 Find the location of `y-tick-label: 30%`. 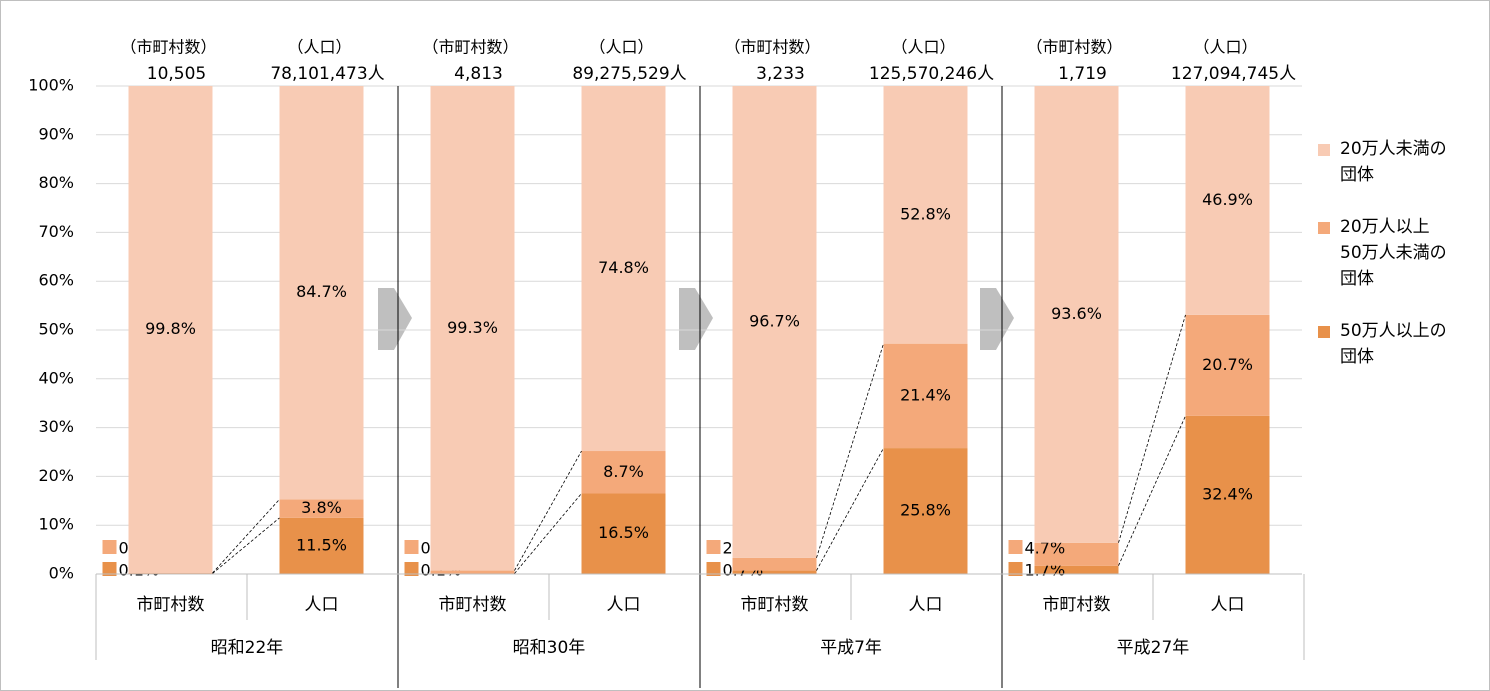

y-tick-label: 30% is located at coordinates (56, 426).